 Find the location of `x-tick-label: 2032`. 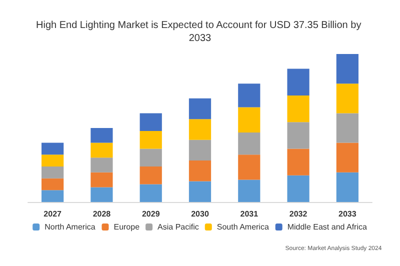

x-tick-label: 2032 is located at coordinates (298, 214).